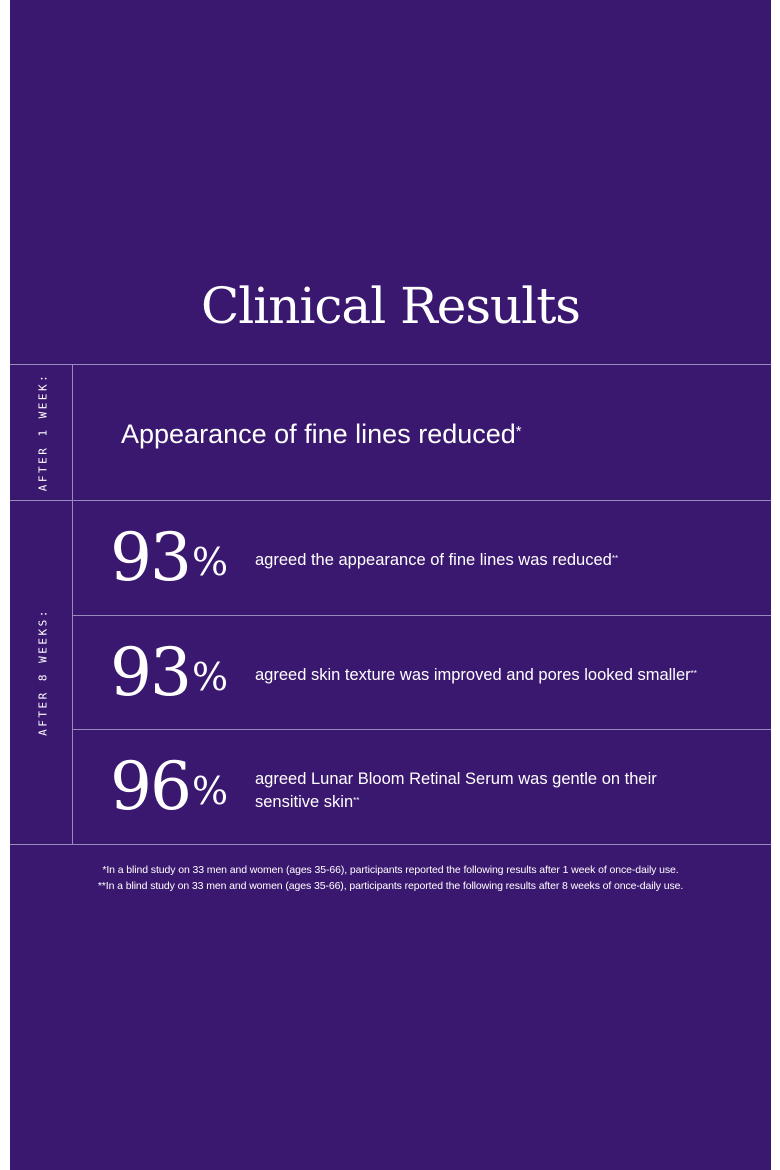  What do you see at coordinates (391, 306) in the screenshot?
I see `page-title: Clinical Results` at bounding box center [391, 306].